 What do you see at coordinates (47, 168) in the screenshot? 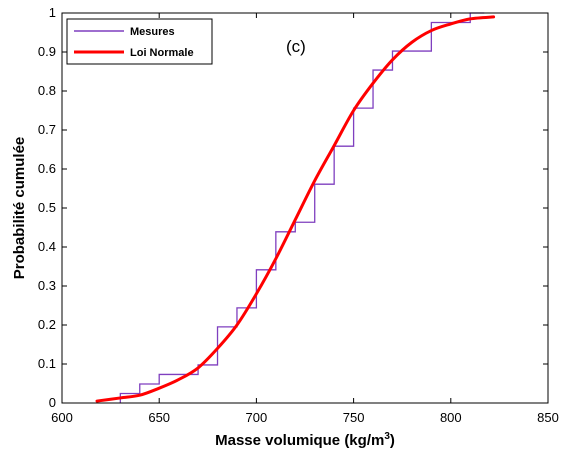
I see `y-tick-label: 0.6` at bounding box center [47, 168].